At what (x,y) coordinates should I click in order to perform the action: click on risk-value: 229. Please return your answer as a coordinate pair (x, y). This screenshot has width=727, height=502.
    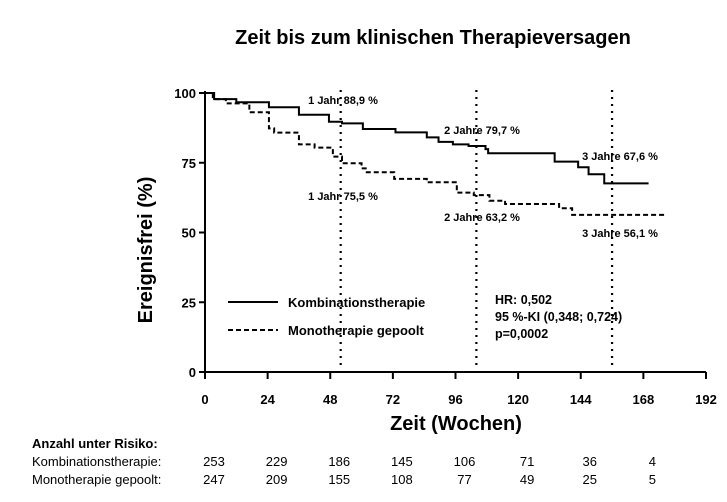
    Looking at the image, I should click on (277, 461).